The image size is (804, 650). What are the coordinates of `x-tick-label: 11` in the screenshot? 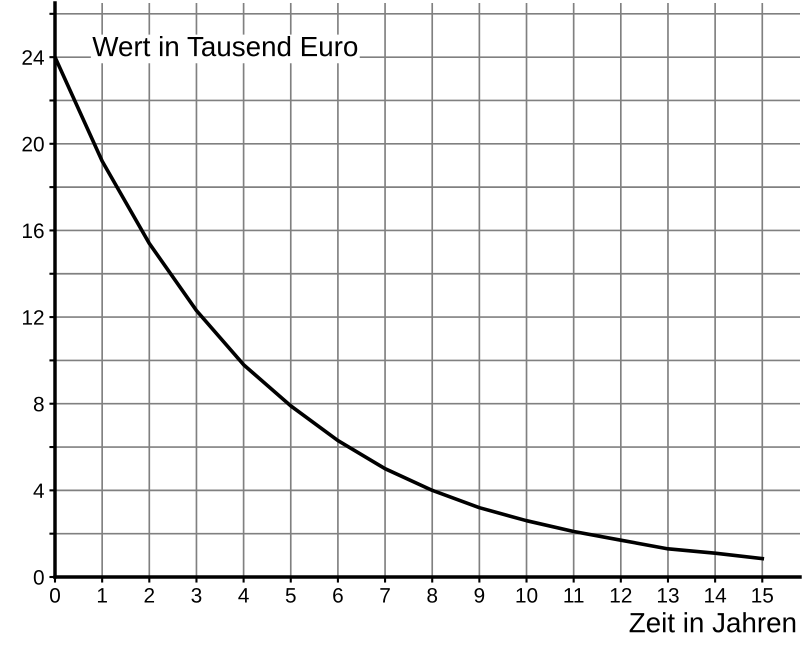 It's located at (574, 595).